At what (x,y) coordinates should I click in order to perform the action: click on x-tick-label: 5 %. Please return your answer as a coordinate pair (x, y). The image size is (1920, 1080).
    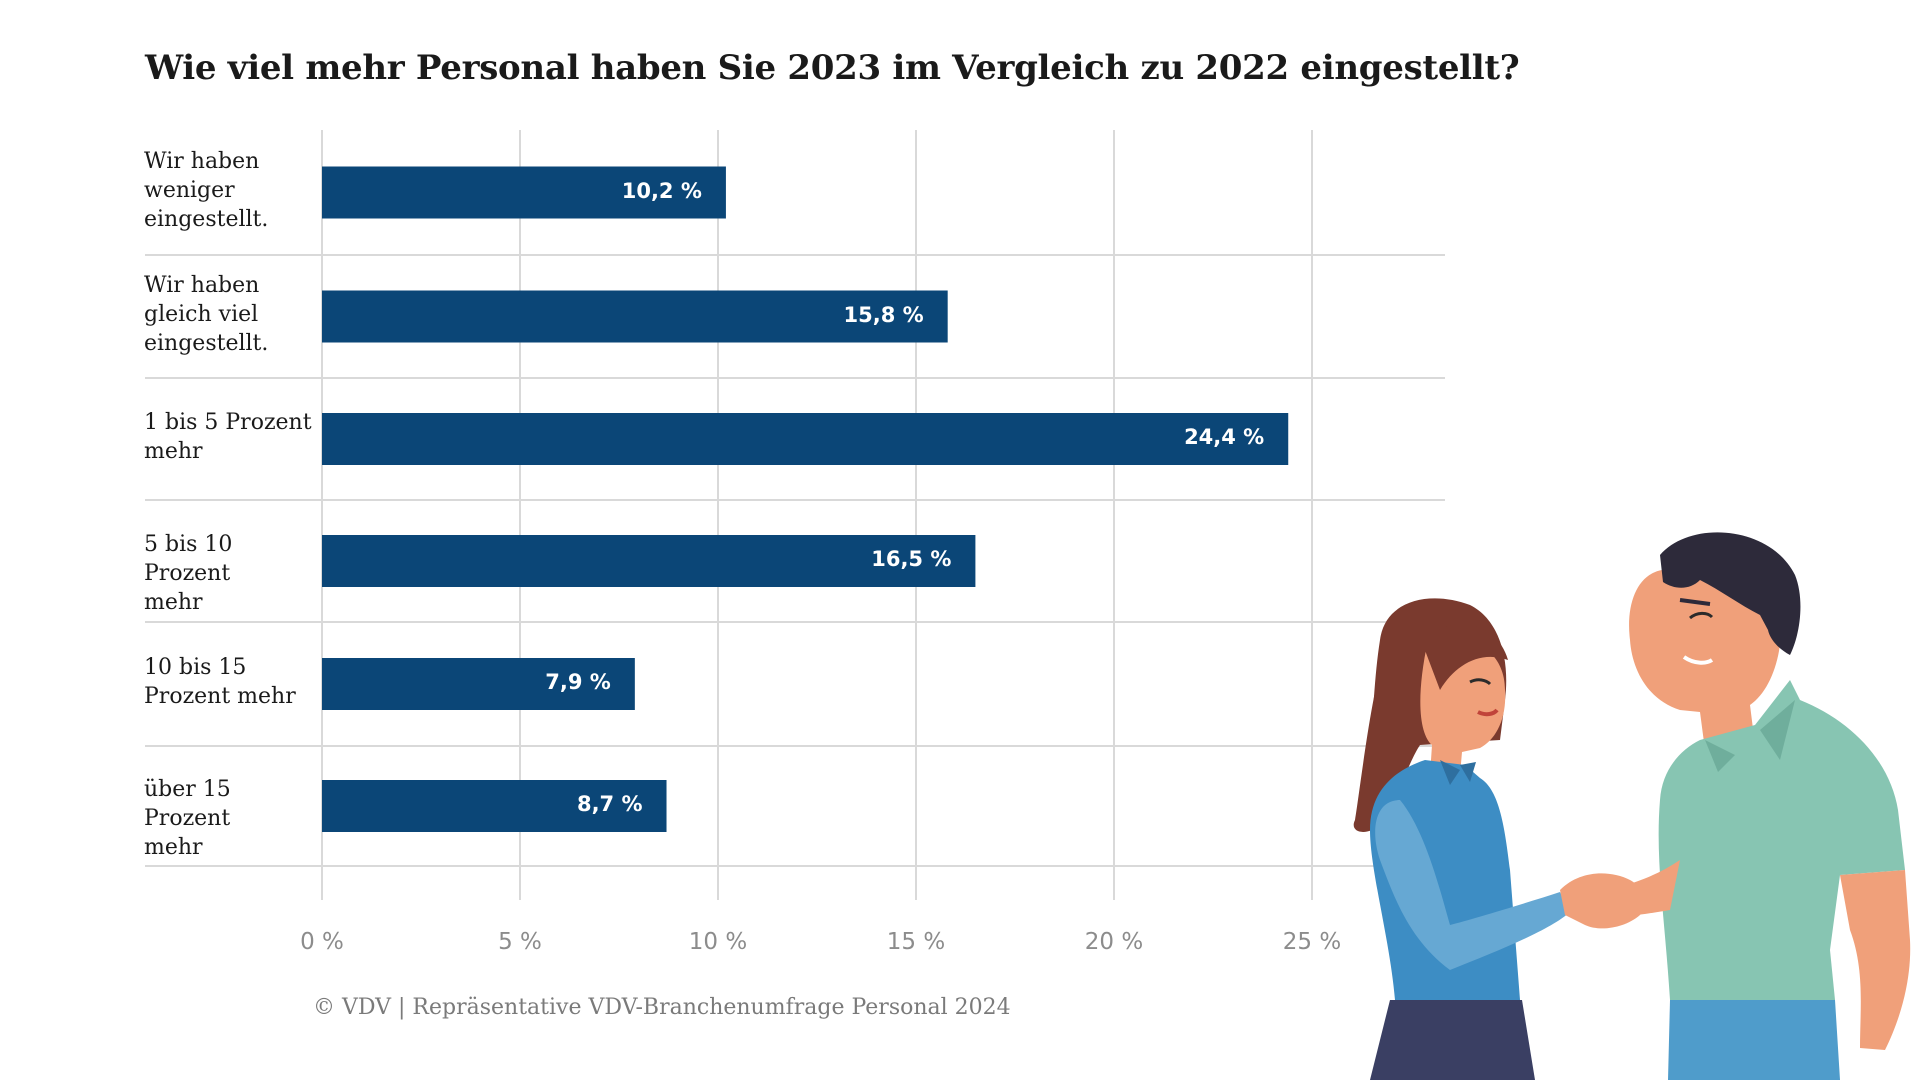
    Looking at the image, I should click on (520, 942).